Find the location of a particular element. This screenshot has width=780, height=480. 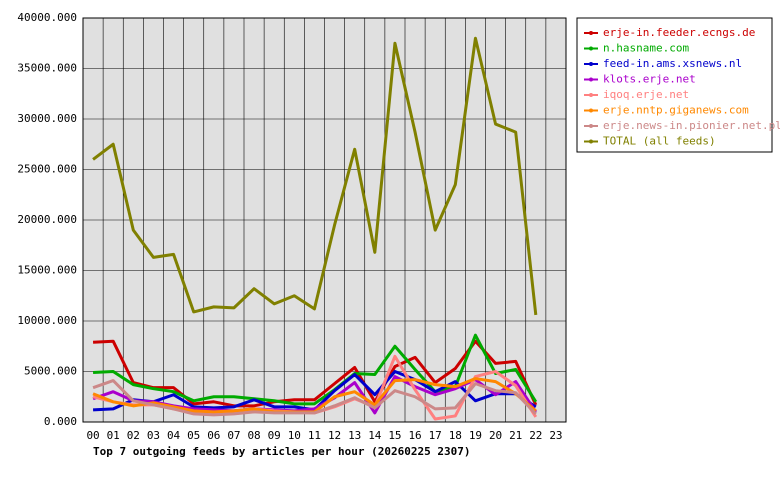

x-tick-label: 20 is located at coordinates (495, 435).